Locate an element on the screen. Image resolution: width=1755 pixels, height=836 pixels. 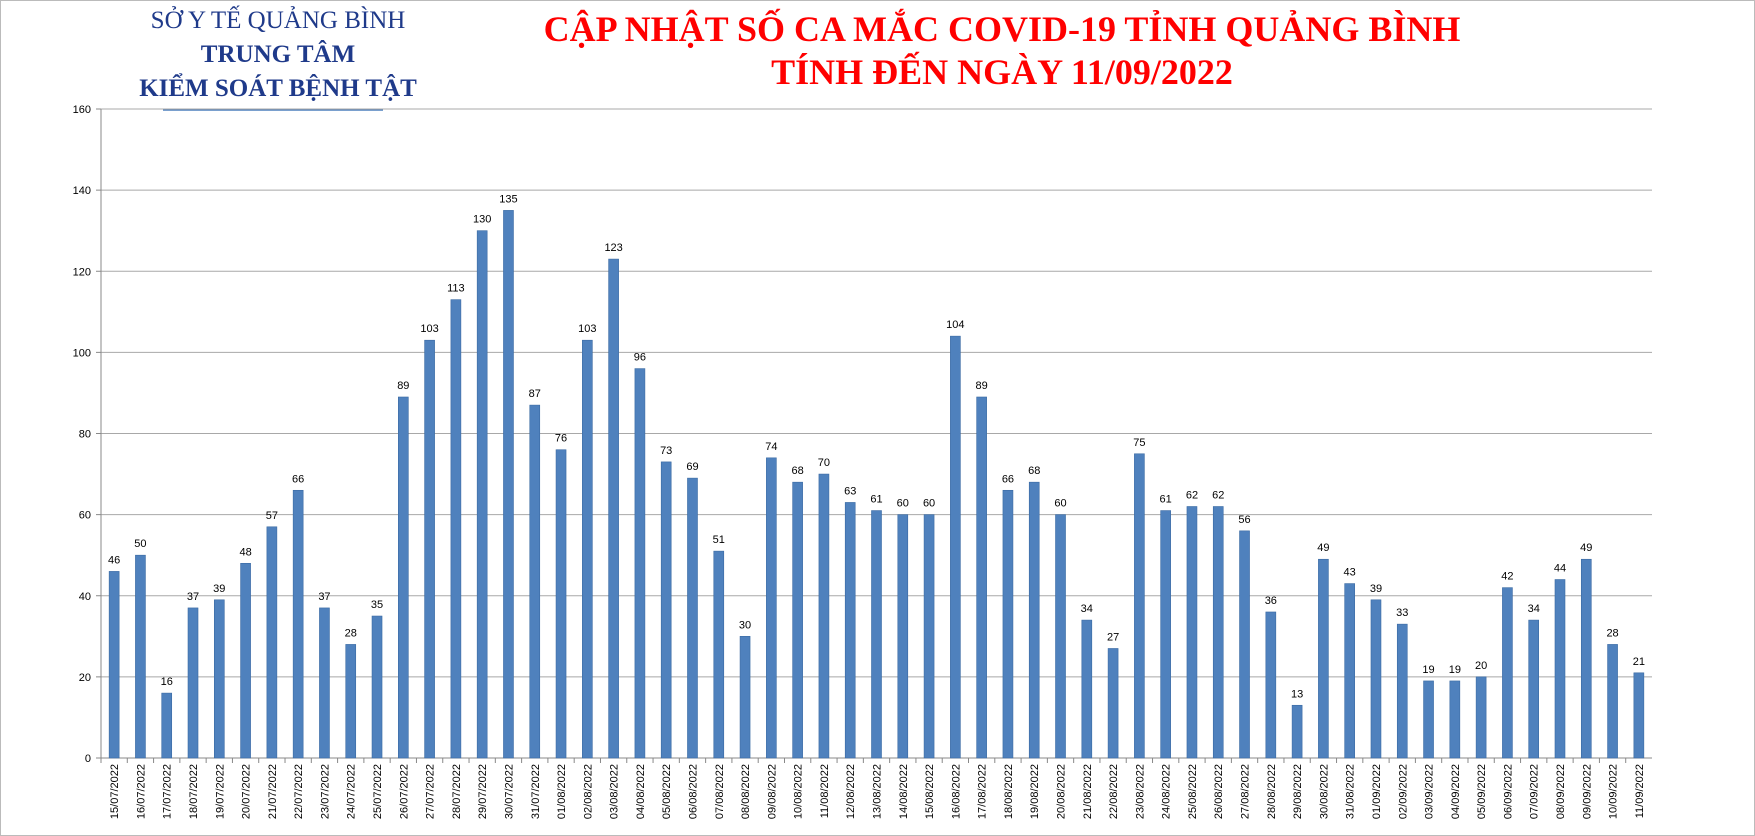
org-line: KIỂM SOÁT BỆNH TẬT is located at coordinates (278, 87).